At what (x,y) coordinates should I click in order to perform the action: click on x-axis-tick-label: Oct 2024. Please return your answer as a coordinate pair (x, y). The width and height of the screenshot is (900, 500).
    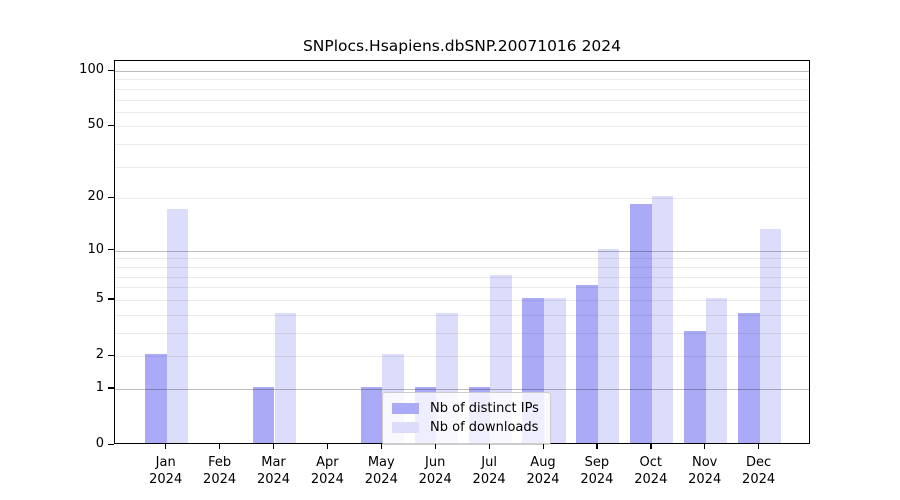
    Looking at the image, I should click on (651, 471).